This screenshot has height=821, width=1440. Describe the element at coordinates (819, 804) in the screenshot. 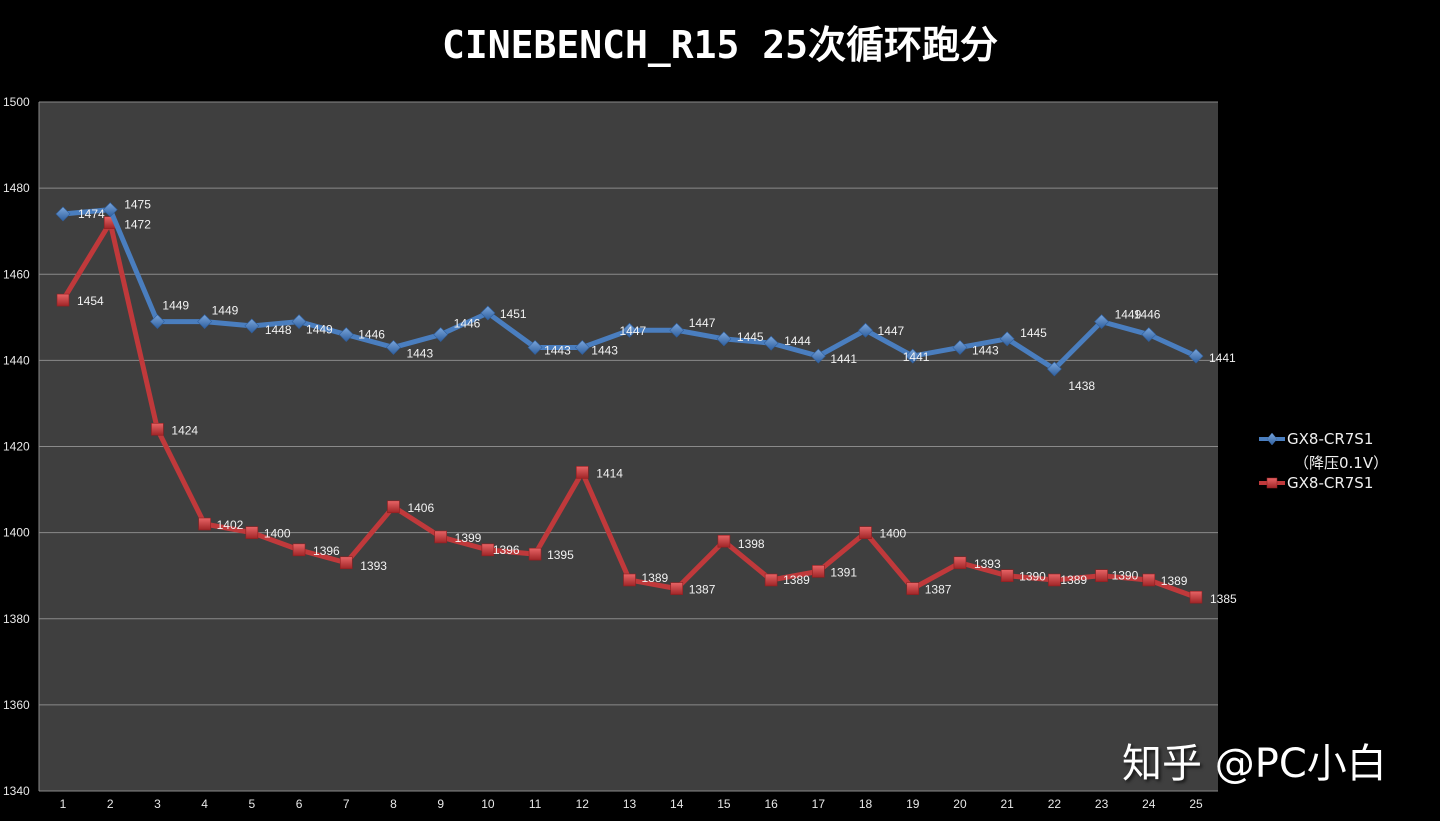

I see `x-tick-label: 17` at that location.